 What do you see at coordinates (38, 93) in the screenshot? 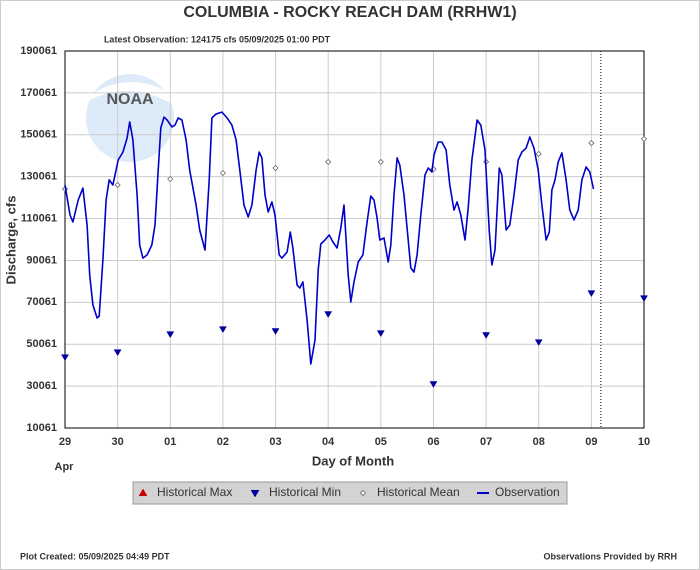
I see `y-tick-label: 170061` at bounding box center [38, 93].